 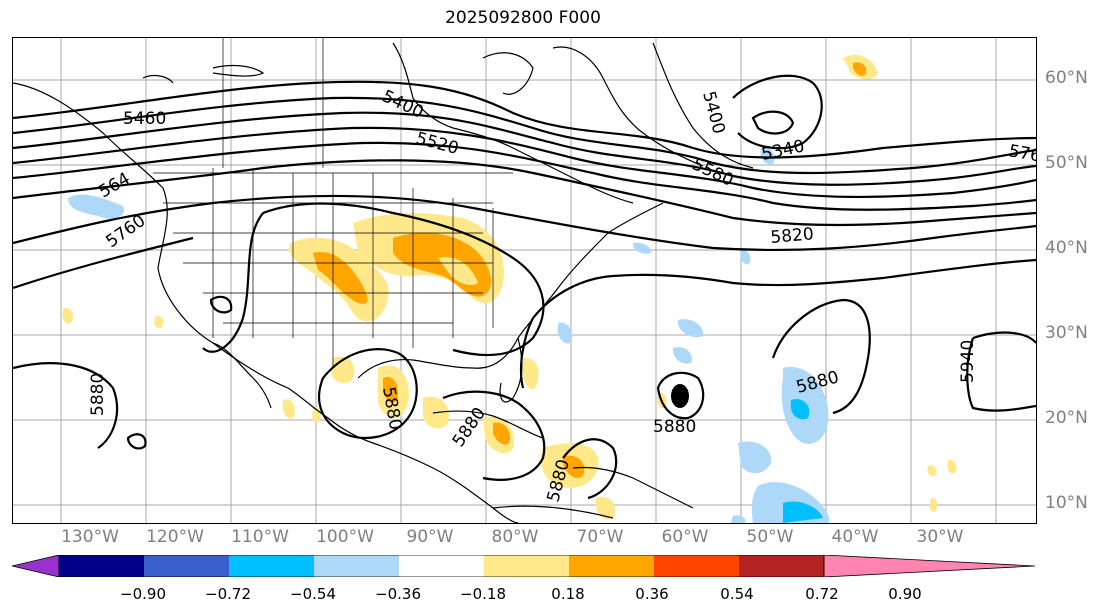 I want to click on contour-label: 5460, so click(x=144, y=119).